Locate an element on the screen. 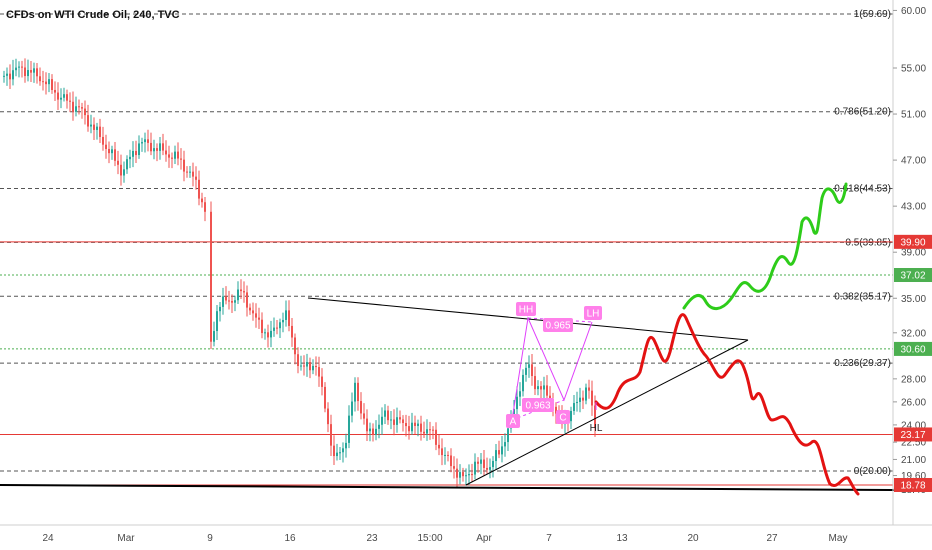 The width and height of the screenshot is (932, 550). x-tick-label: Apr is located at coordinates (484, 538).